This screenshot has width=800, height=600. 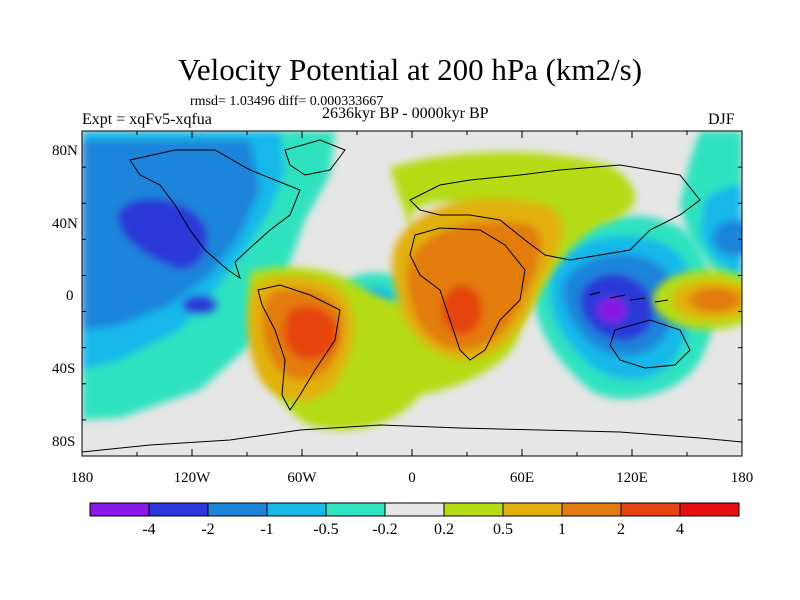 What do you see at coordinates (632, 478) in the screenshot?
I see `x-tick-label: 120E` at bounding box center [632, 478].